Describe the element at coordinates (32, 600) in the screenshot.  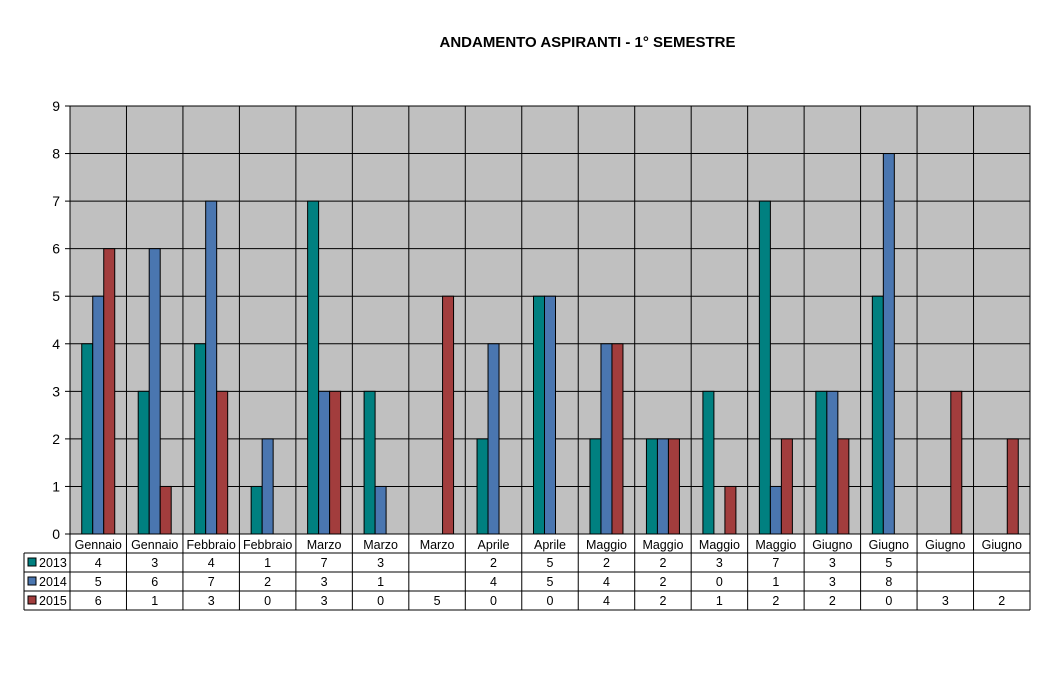
I see `legend-key-2015` at that location.